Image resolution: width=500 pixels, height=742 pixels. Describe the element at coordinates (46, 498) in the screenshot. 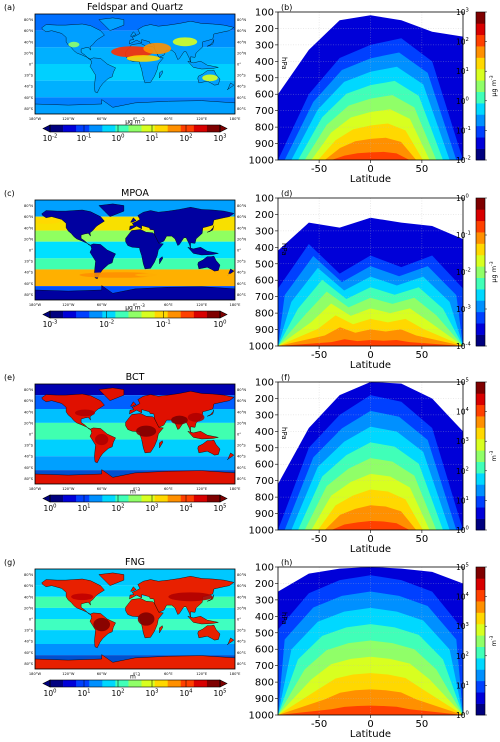

I see `colorbar-extend-low` at that location.